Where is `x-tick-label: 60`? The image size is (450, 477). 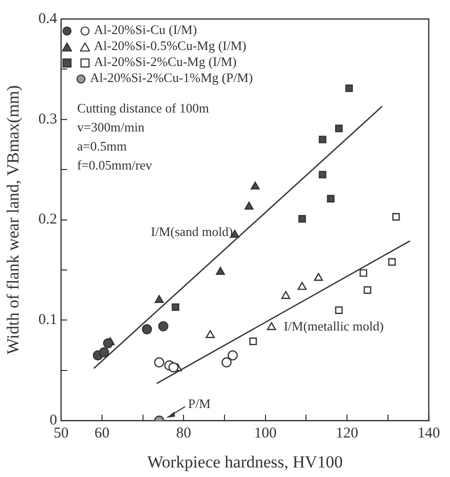
x-tick-label: 60 is located at coordinates (102, 434).